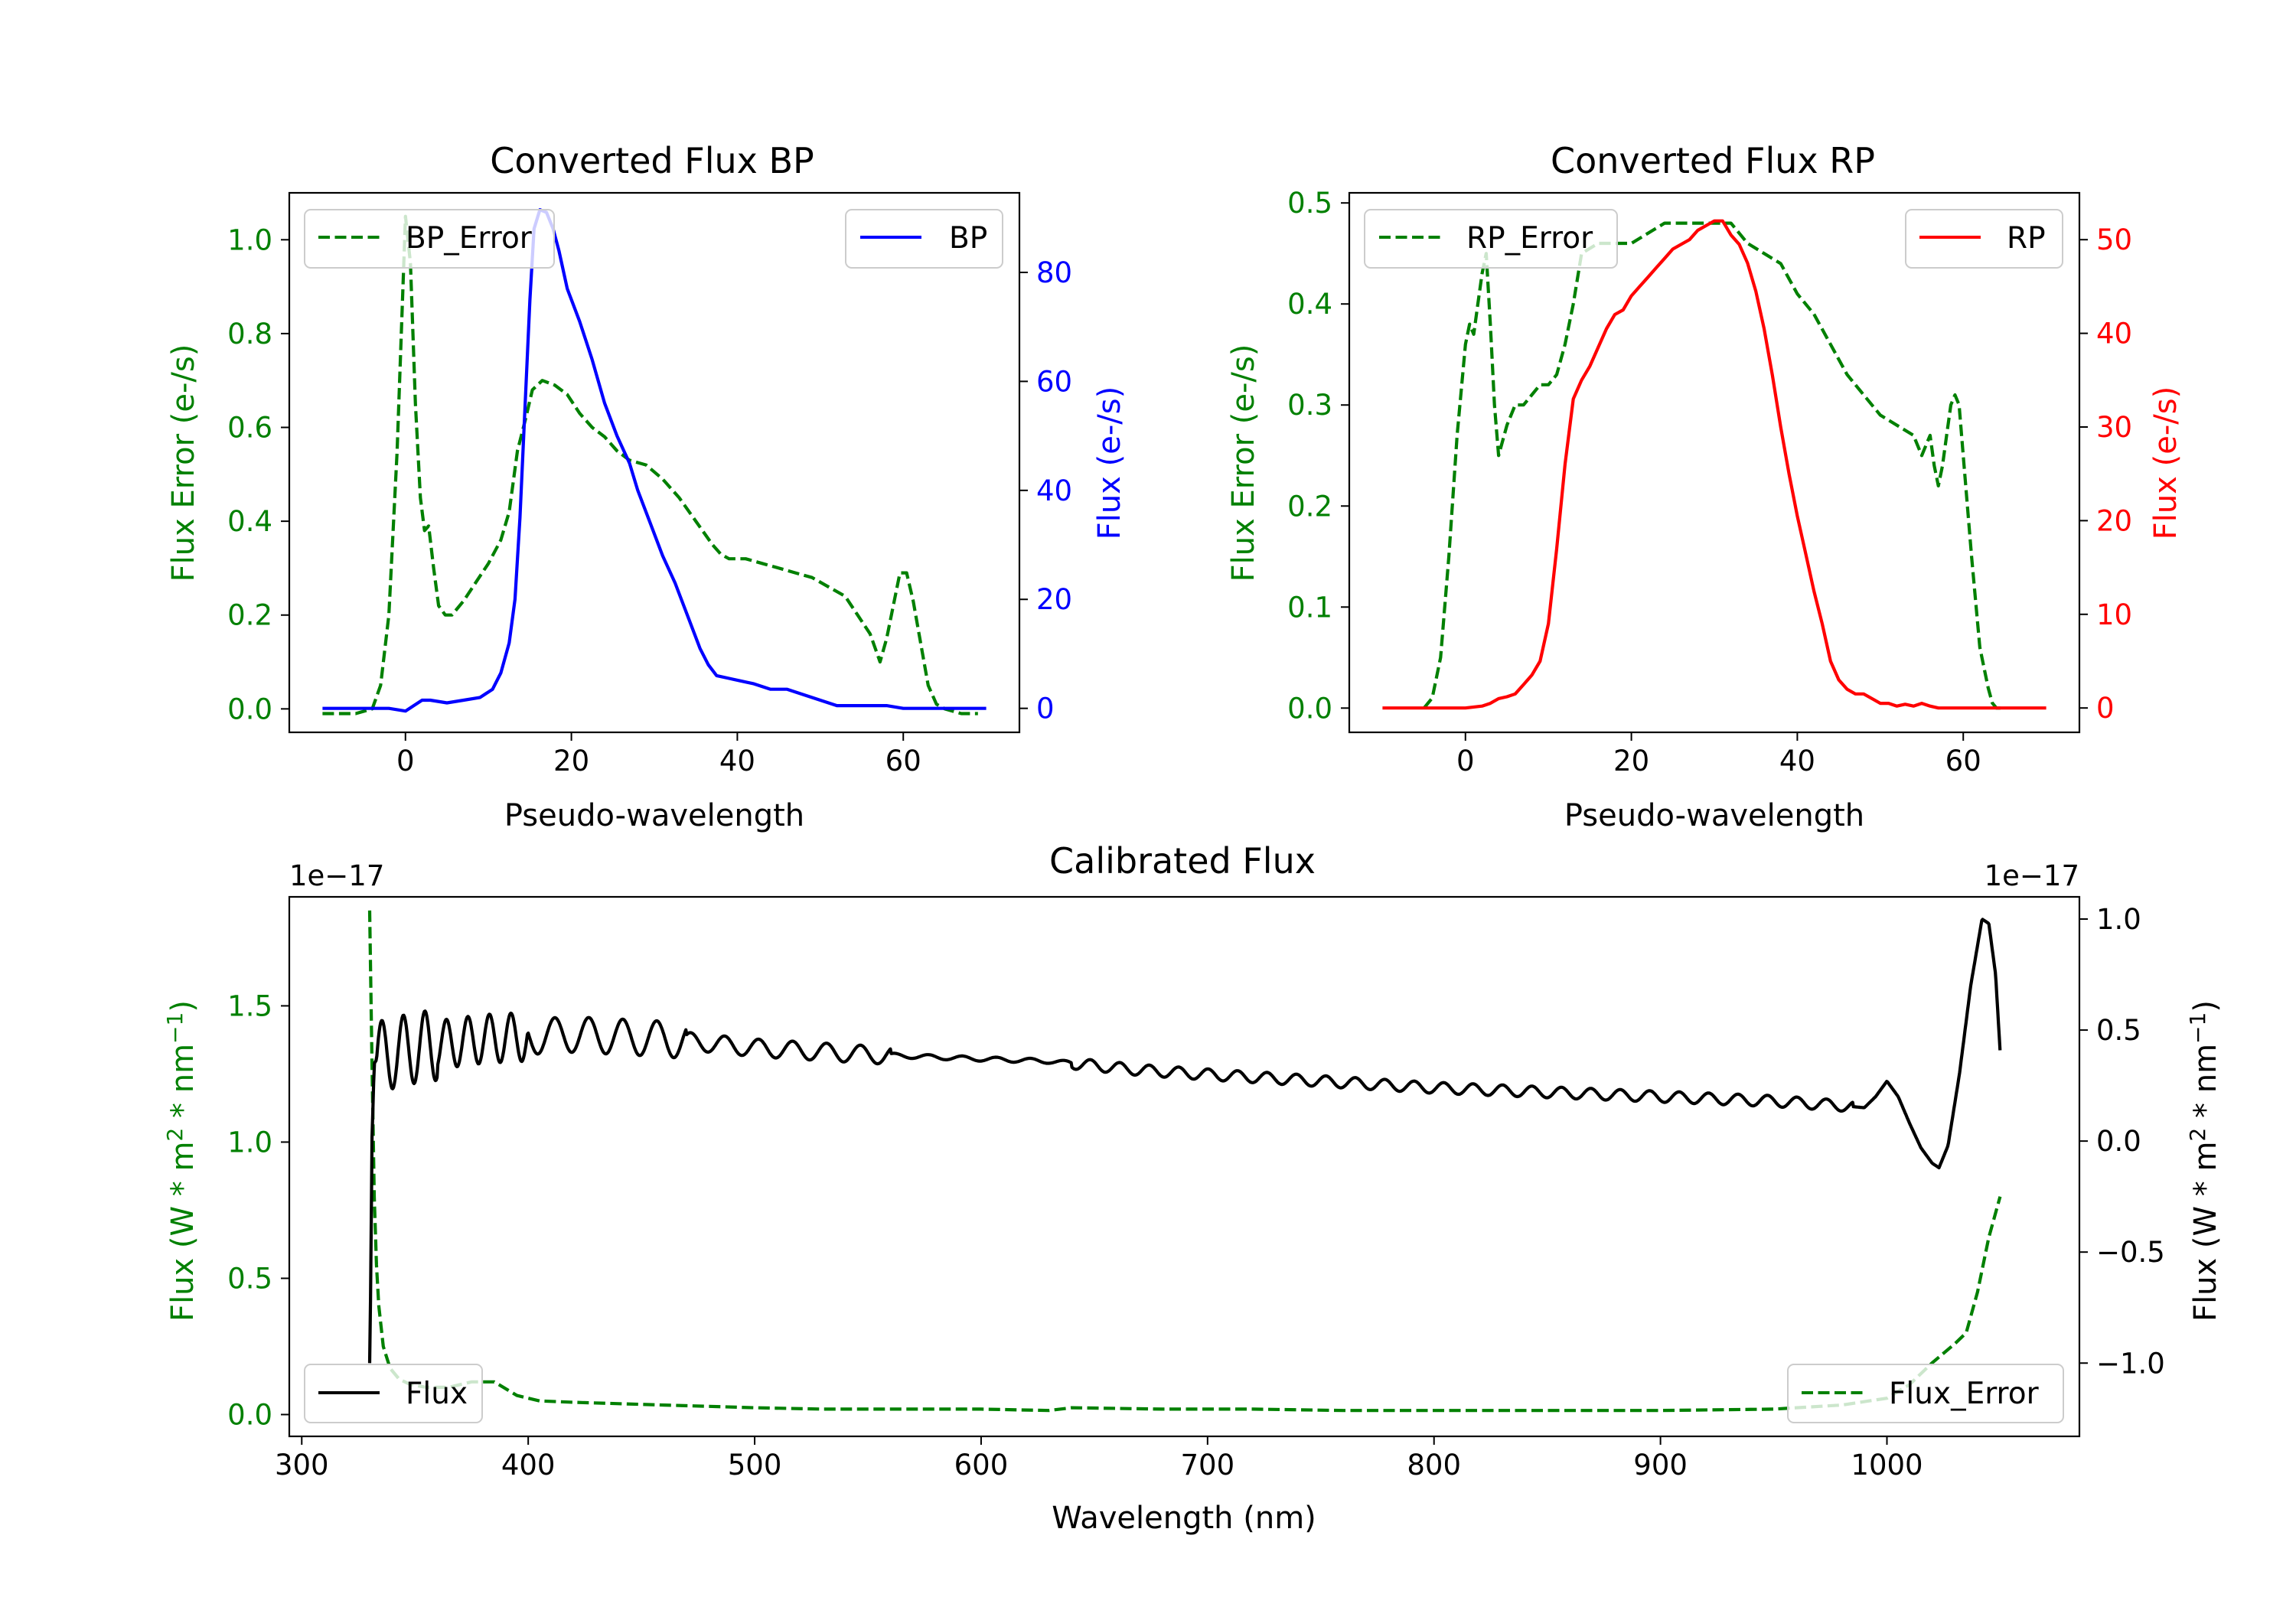  Describe the element at coordinates (968, 239) in the screenshot. I see `bp-legend-label: BP` at that location.